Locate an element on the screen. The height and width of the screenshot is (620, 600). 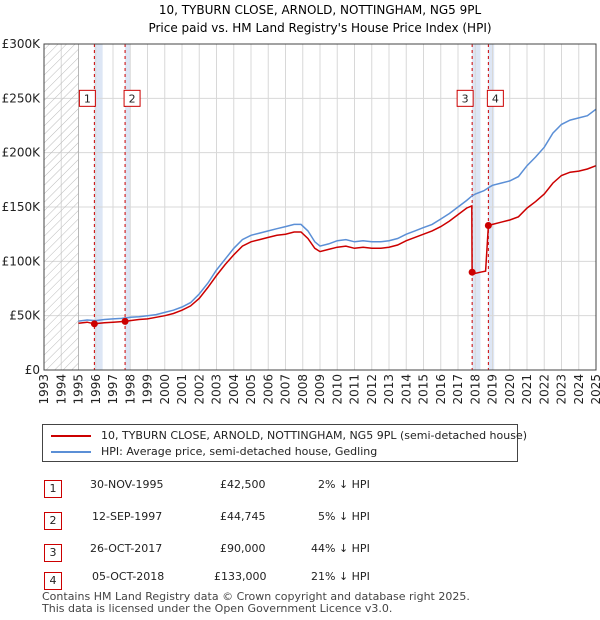
sale-price: £44,745 is located at coordinates (243, 516).